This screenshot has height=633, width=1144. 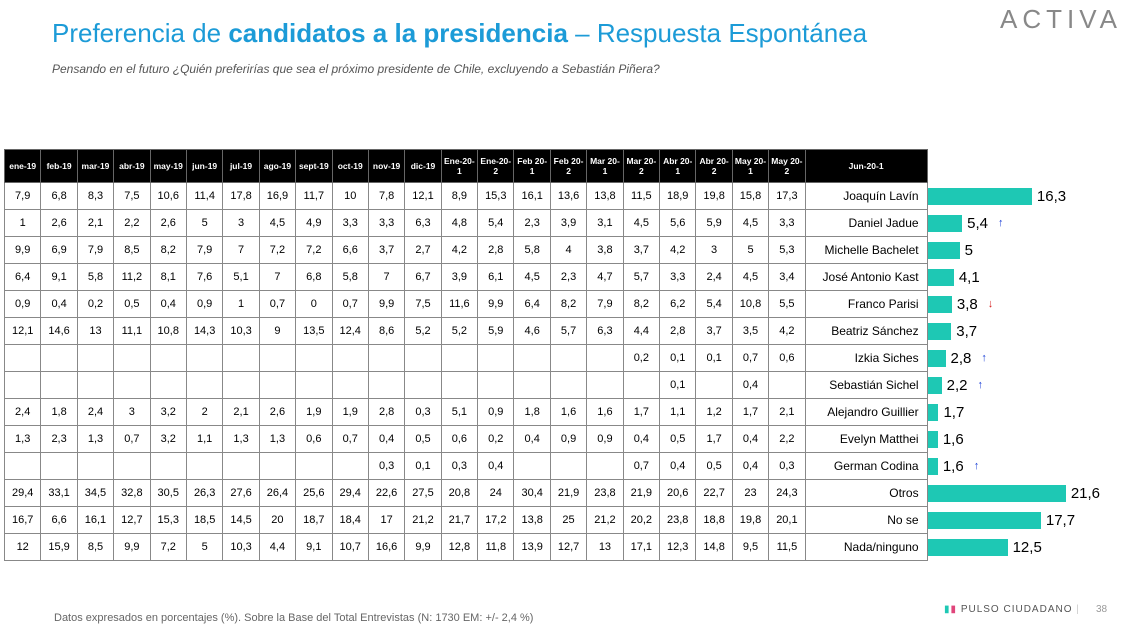 I want to click on table-cell: 12, so click(x=22, y=547).